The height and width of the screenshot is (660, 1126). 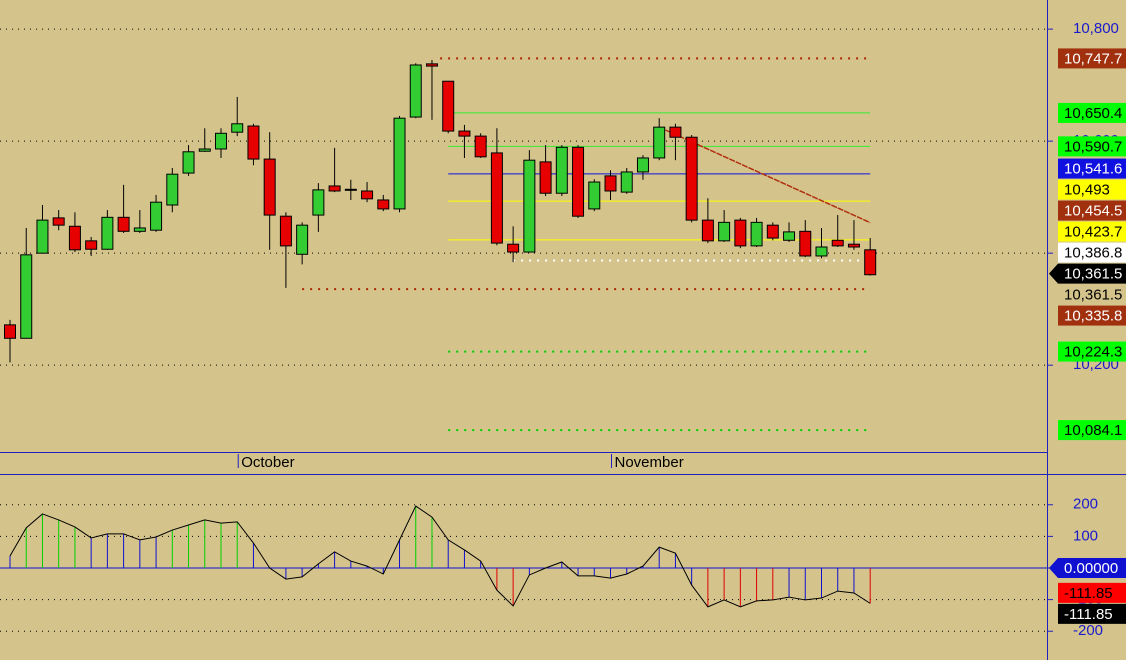 What do you see at coordinates (1091, 568) in the screenshot?
I see `price-tag-label: 0.00000` at bounding box center [1091, 568].